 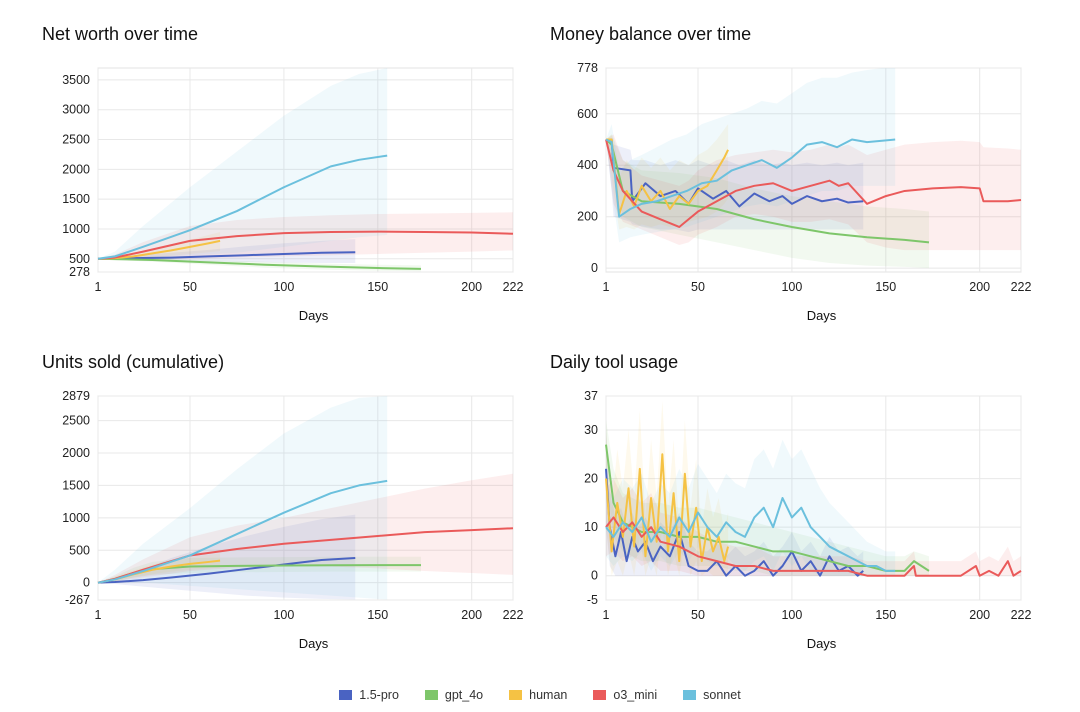 I want to click on legend-swatch-gpt-4o, so click(x=431, y=695).